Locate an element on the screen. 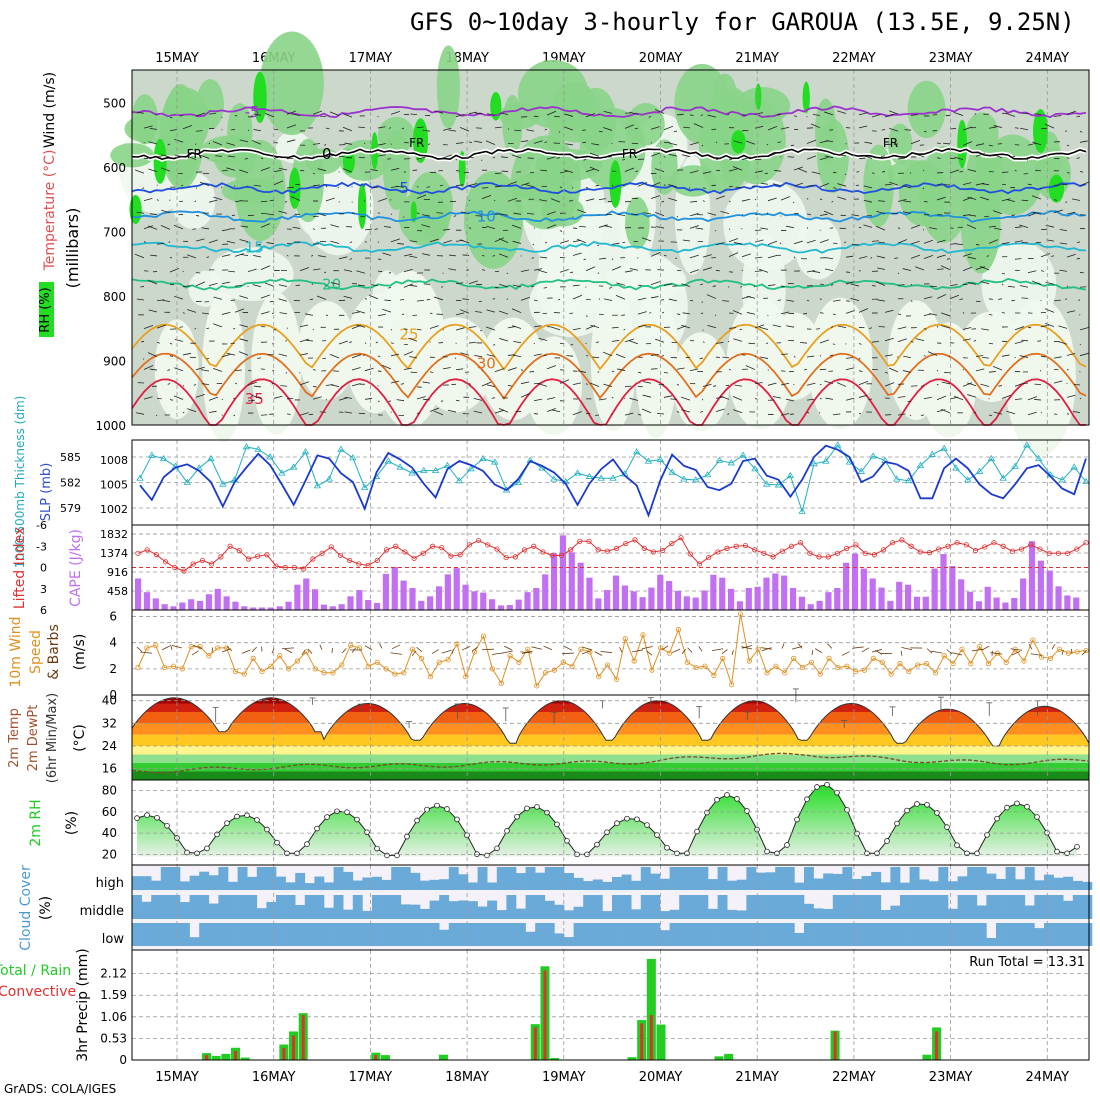 Image resolution: width=1100 pixels, height=1104 pixels. precip-convective-bar is located at coordinates (535, 1043).